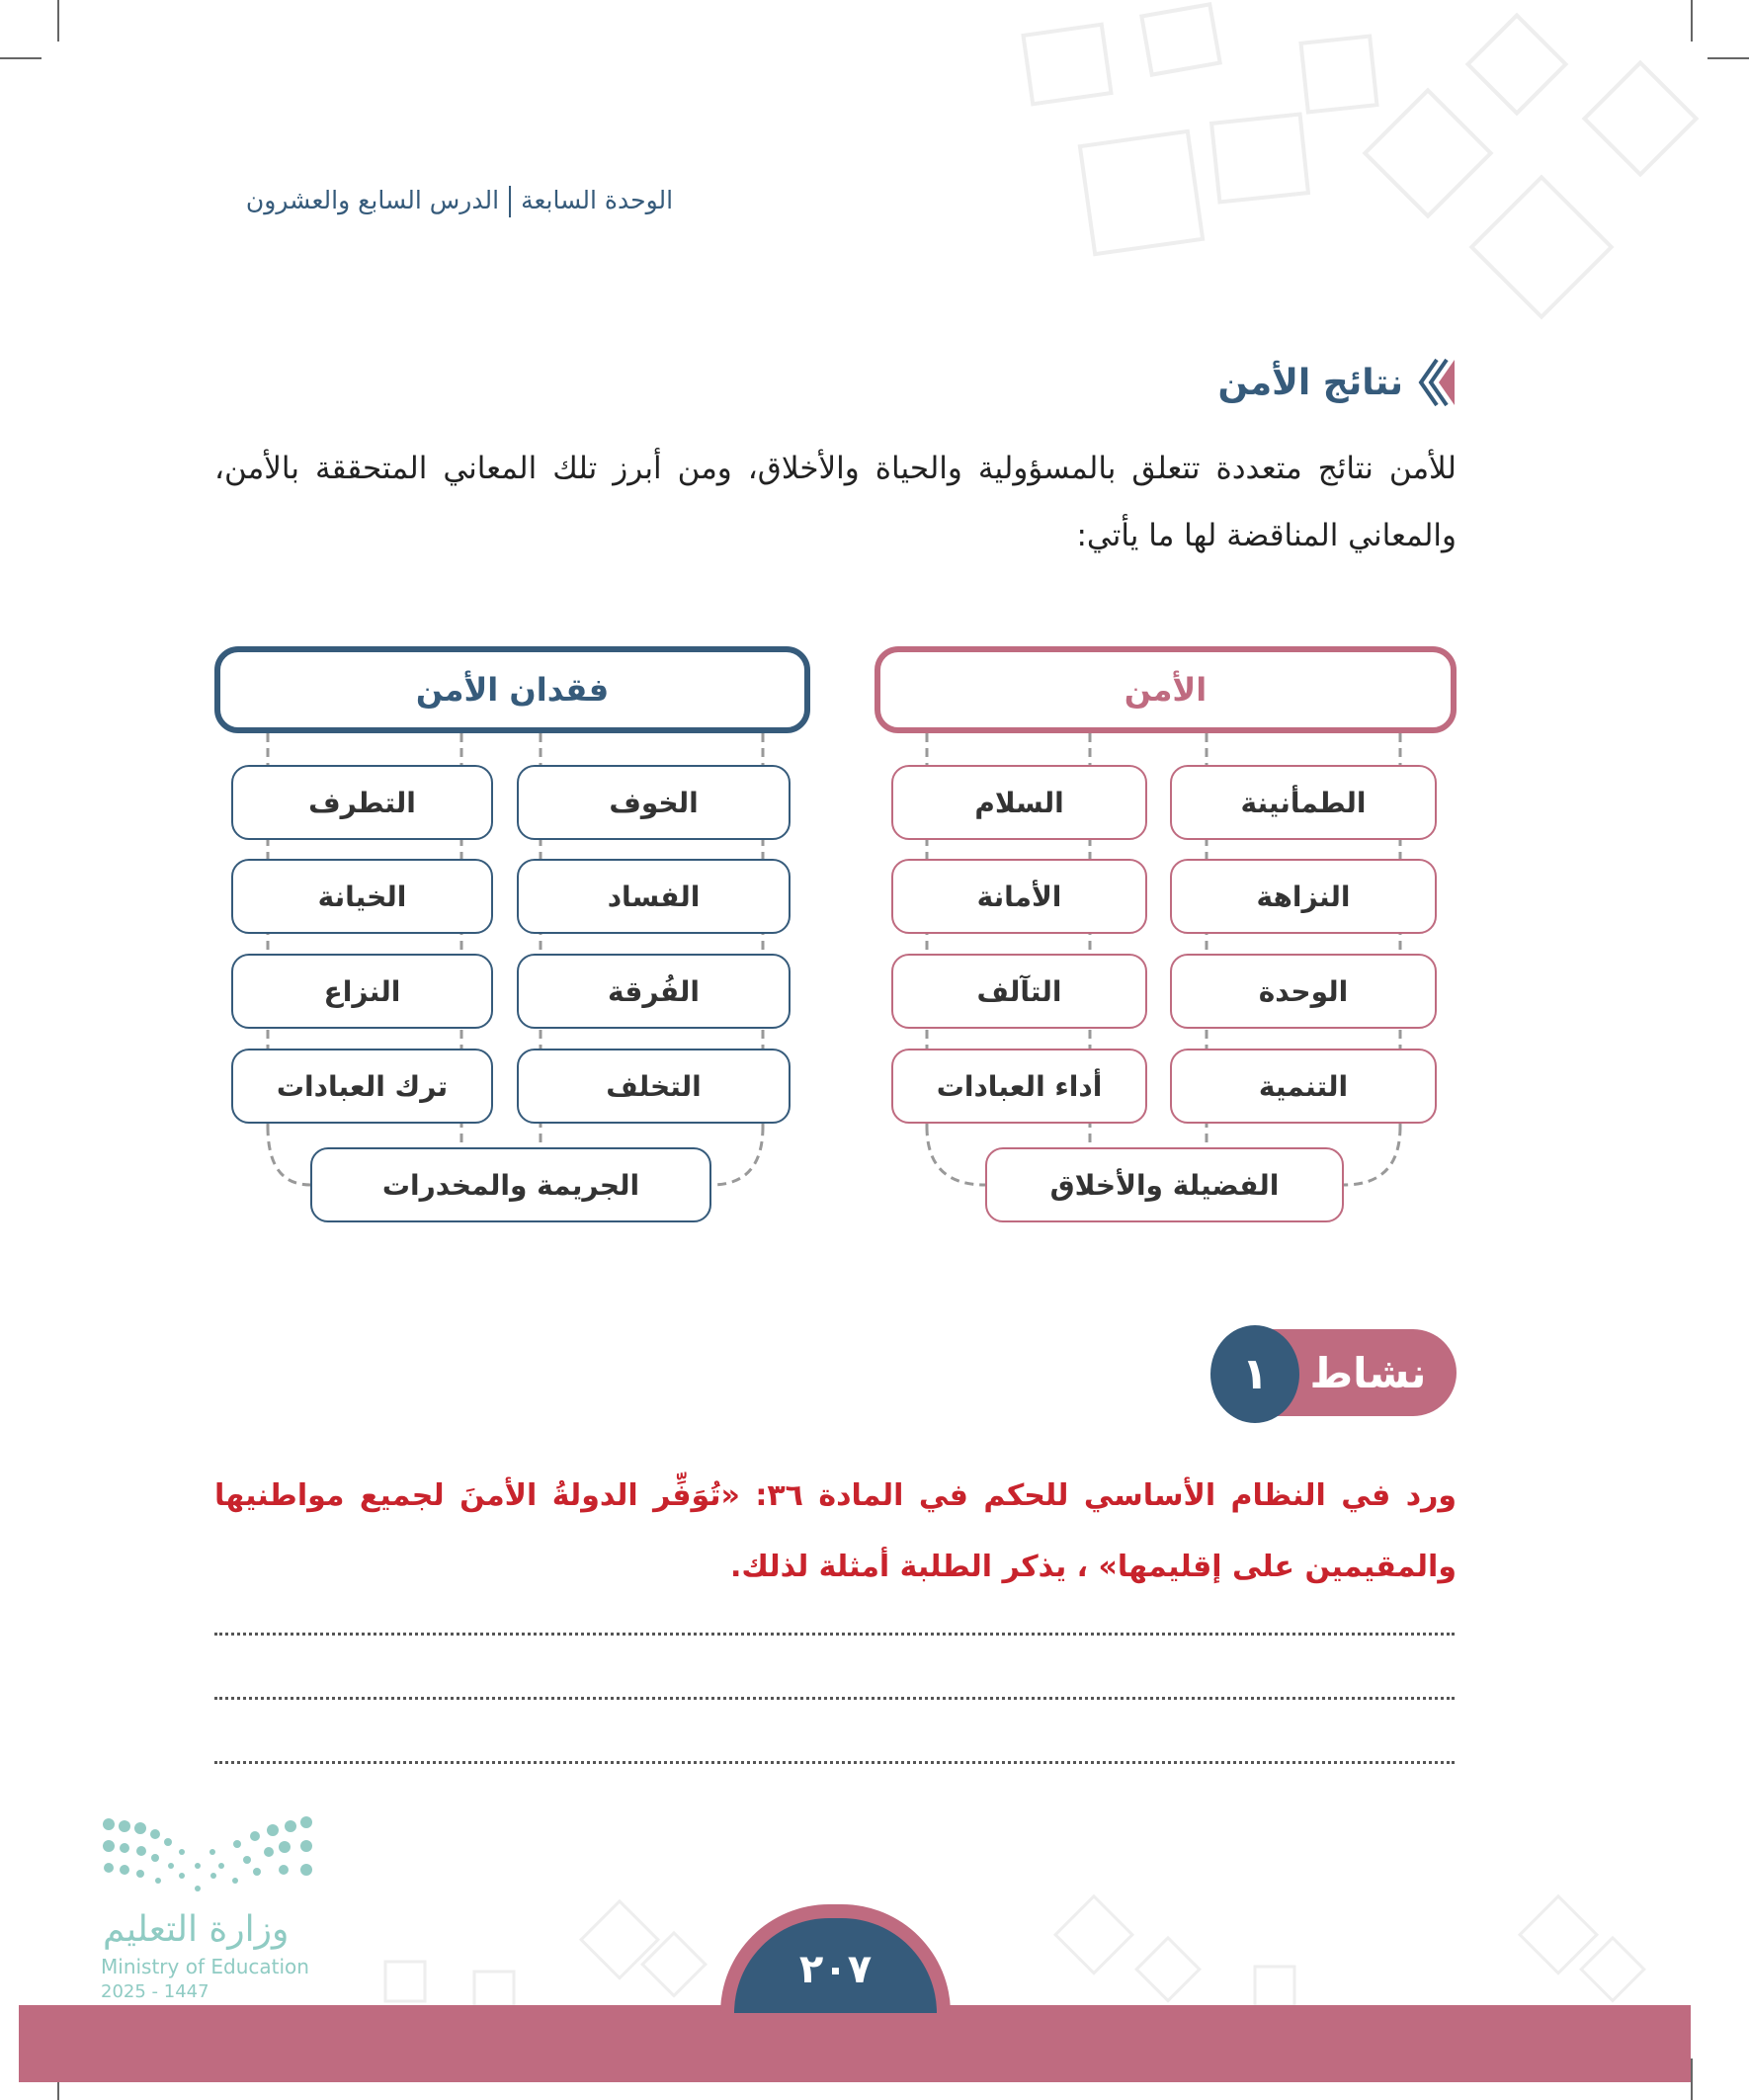  What do you see at coordinates (1303, 802) in the screenshot?
I see `security-item: الطمأنينة` at bounding box center [1303, 802].